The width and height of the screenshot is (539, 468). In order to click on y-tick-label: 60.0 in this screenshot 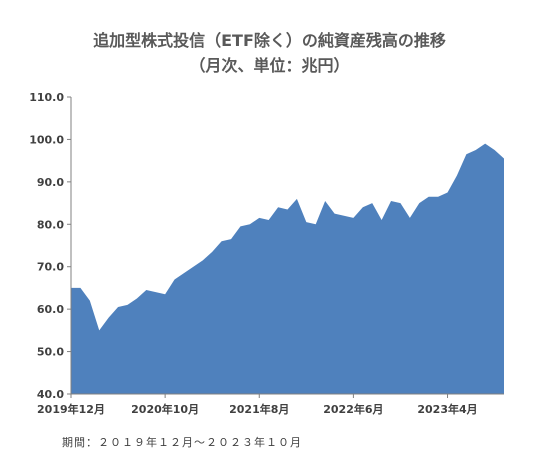, I will do `click(50, 309)`.